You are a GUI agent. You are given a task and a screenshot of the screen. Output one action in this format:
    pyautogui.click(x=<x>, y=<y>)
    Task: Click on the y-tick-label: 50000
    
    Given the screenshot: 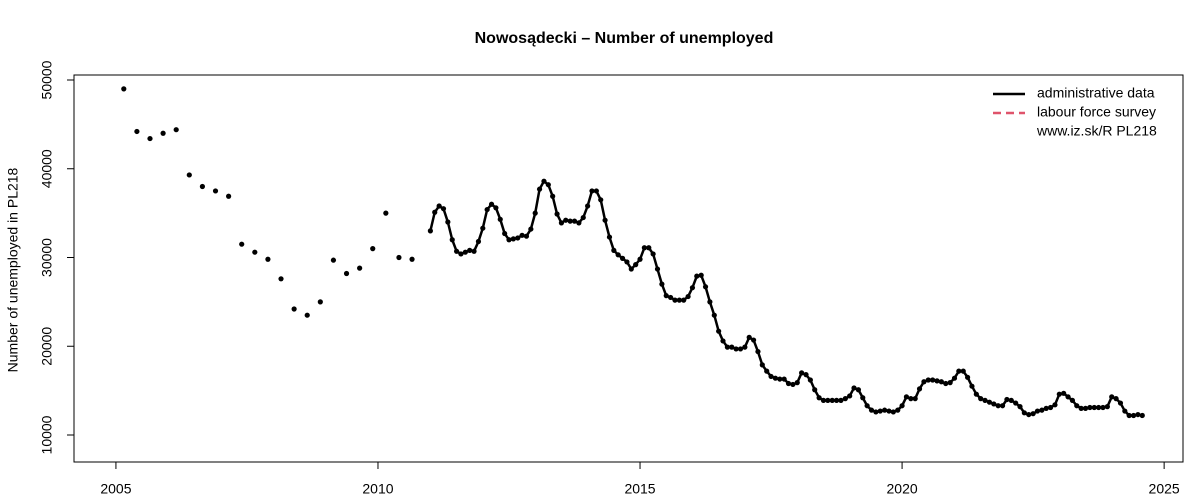 What is the action you would take?
    pyautogui.click(x=47, y=79)
    